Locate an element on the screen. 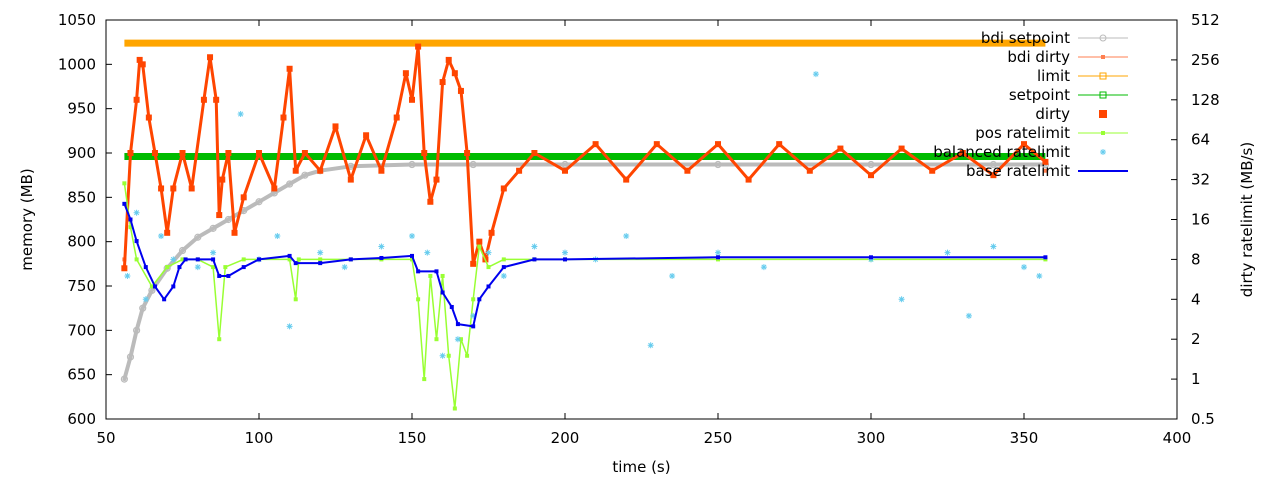  y2-tick-label: 256 is located at coordinates (1205, 60).